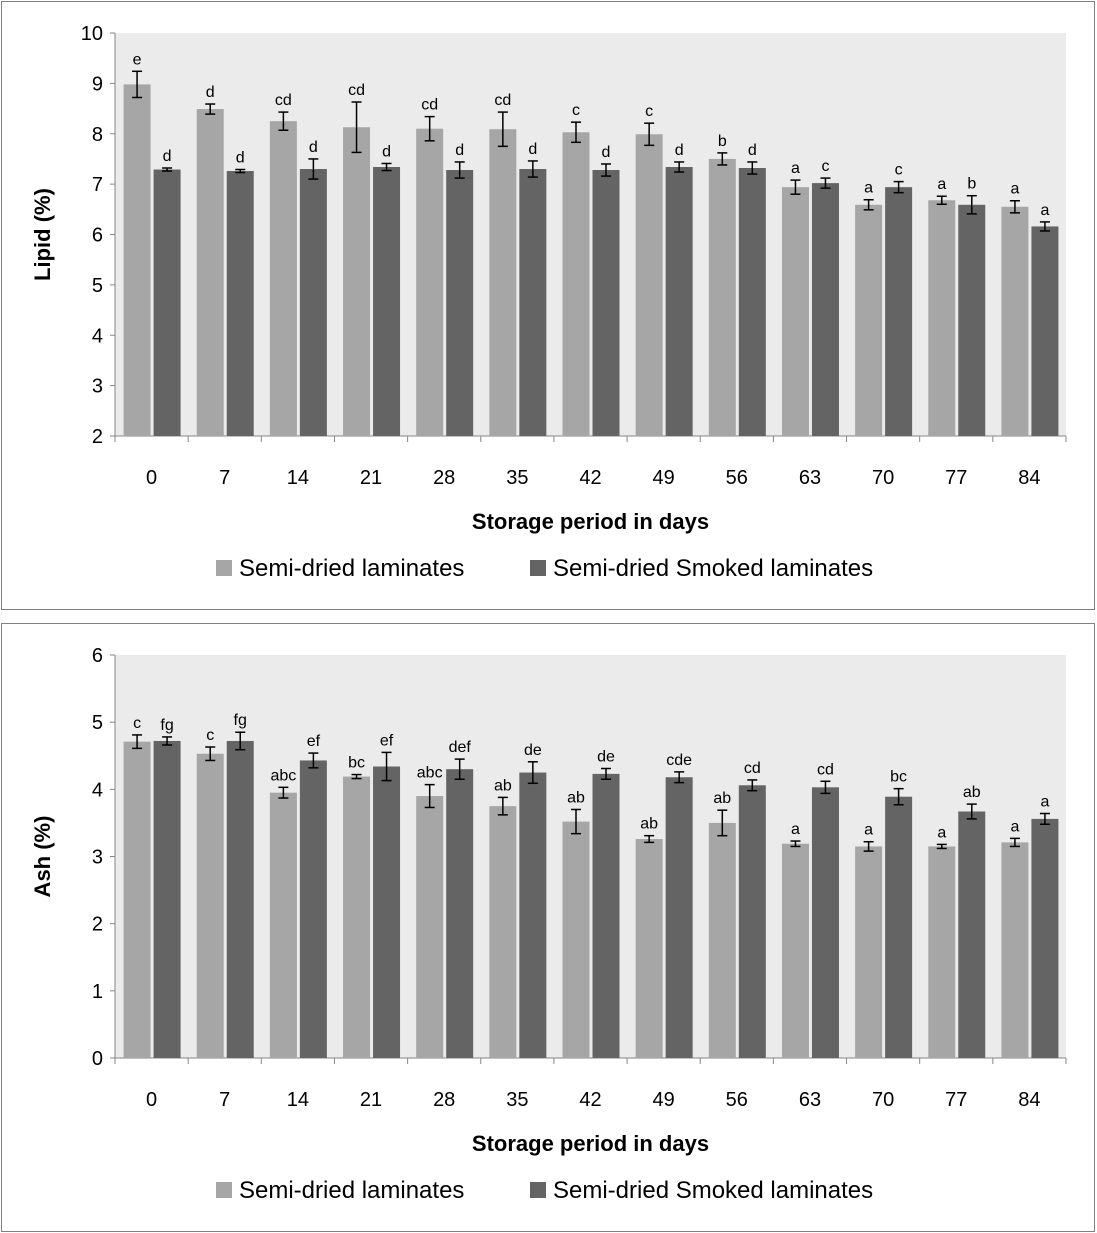 Image resolution: width=1097 pixels, height=1233 pixels. What do you see at coordinates (137, 723) in the screenshot?
I see `ash-significance-label: c` at bounding box center [137, 723].